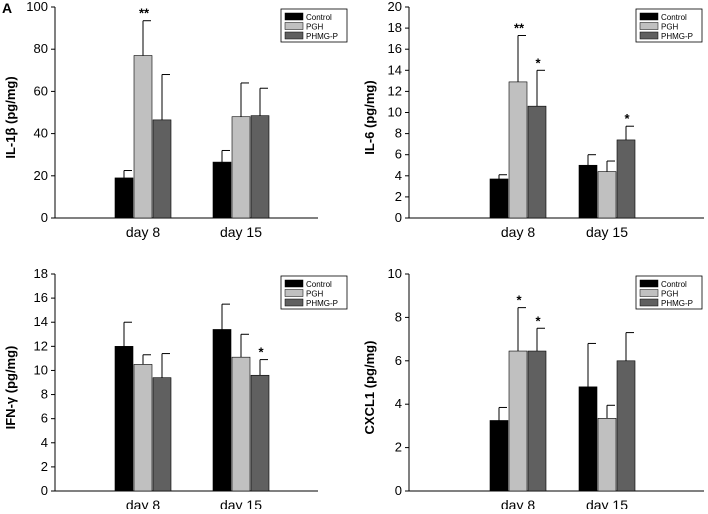 The height and width of the screenshot is (514, 708). Describe the element at coordinates (41, 90) in the screenshot. I see `y-tick-label: 60` at that location.